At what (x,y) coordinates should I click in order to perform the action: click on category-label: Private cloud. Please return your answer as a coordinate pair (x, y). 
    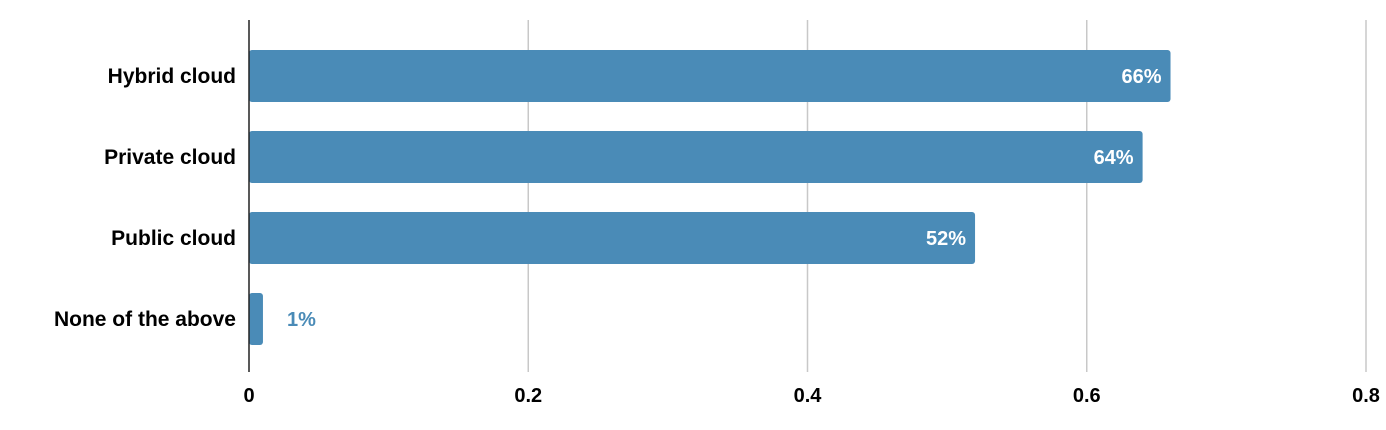
    Looking at the image, I should click on (170, 157).